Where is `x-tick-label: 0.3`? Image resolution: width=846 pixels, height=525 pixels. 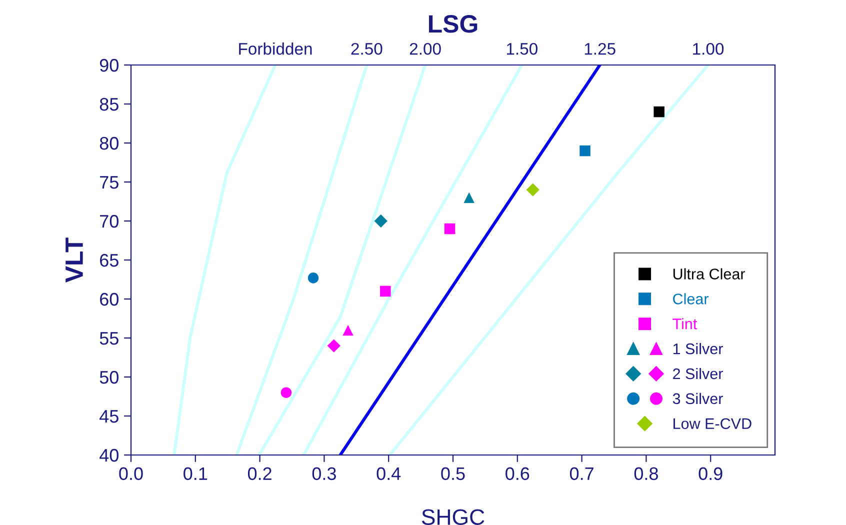 x-tick-label: 0.3 is located at coordinates (324, 473).